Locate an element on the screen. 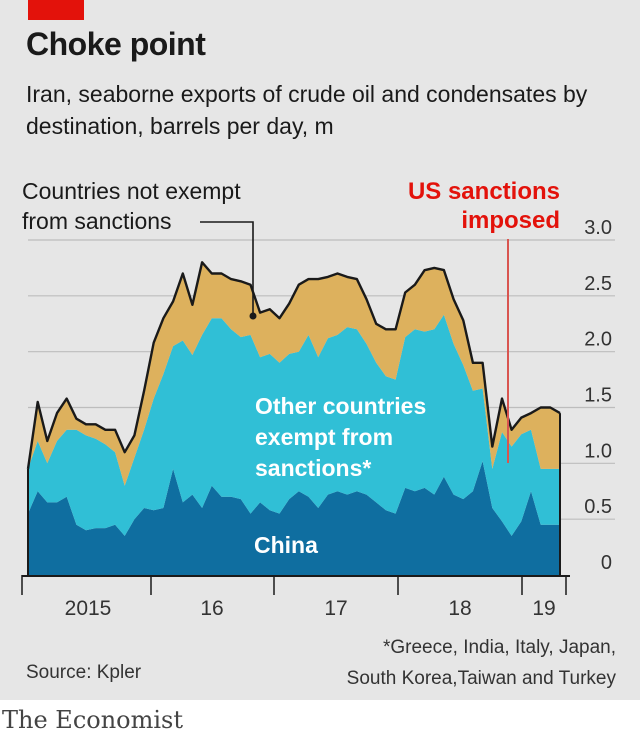  chart-title: Choke point is located at coordinates (116, 44).